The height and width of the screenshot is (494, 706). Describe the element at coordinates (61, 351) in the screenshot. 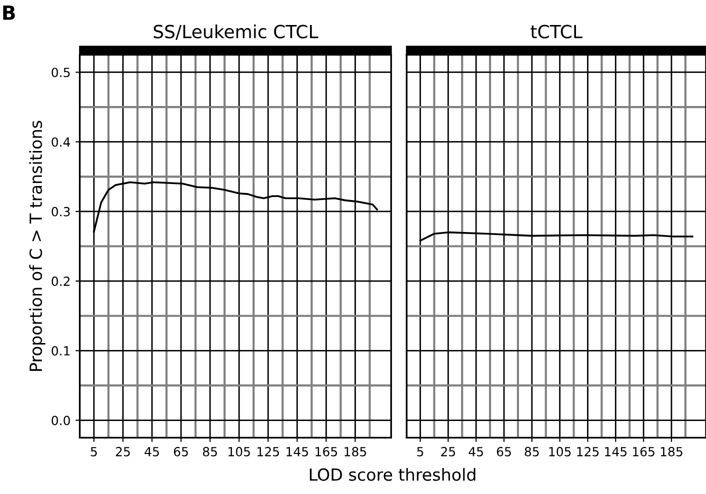

I see `y-tick-label: 0.1` at that location.